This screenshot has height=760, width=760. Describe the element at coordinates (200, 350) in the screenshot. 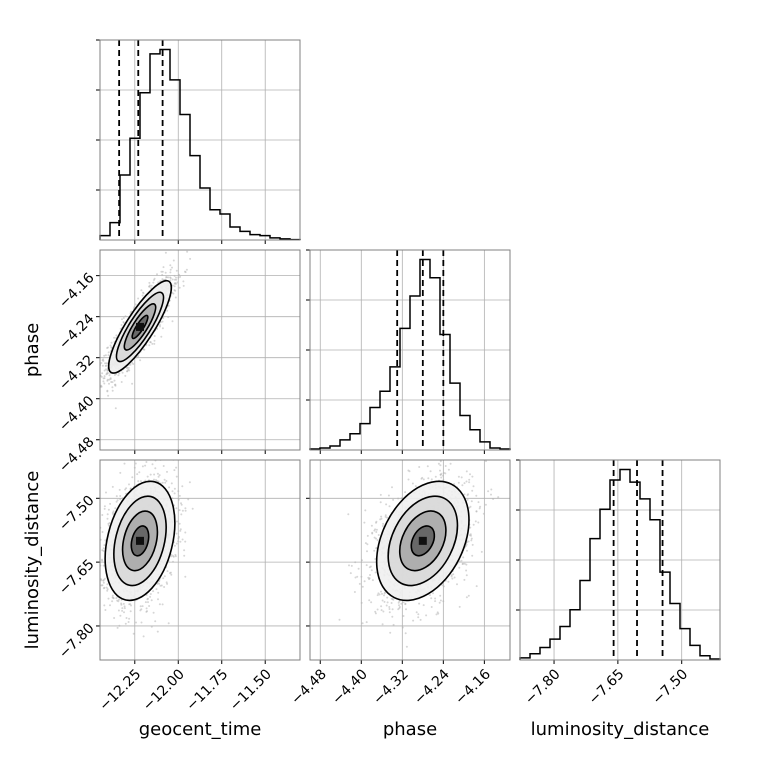

I see `panel-frame` at that location.